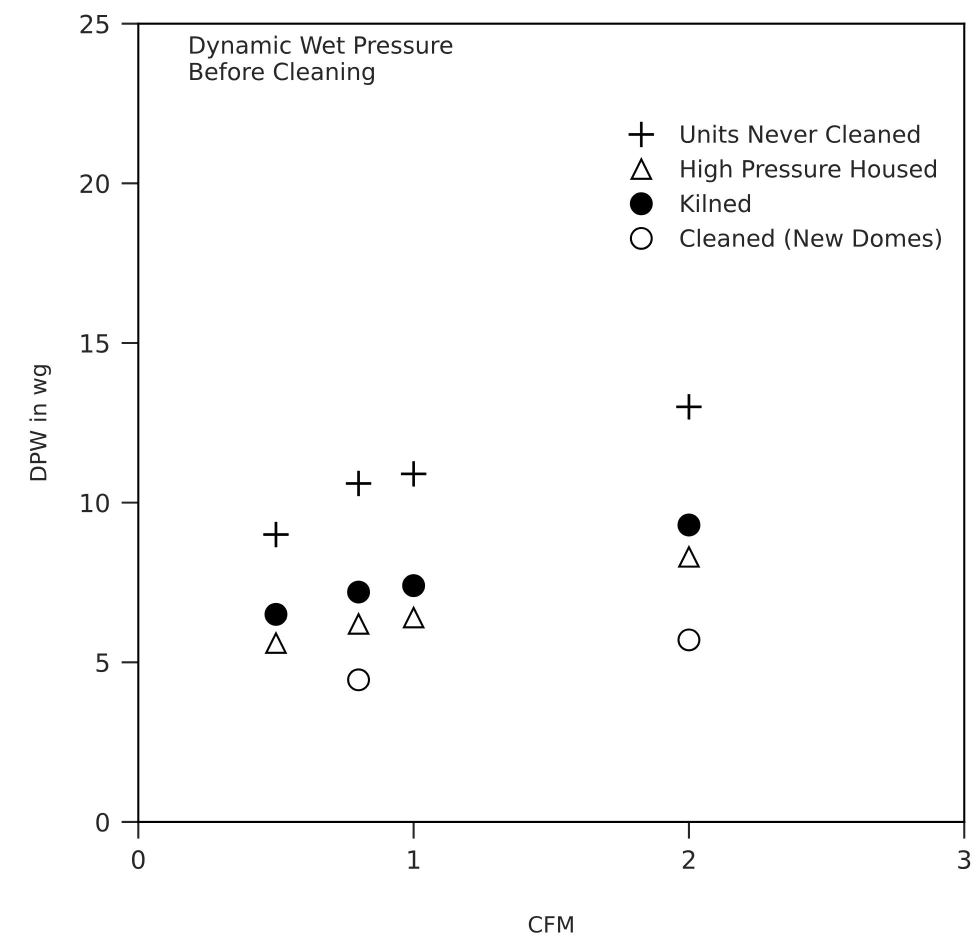  I want to click on legend-label: Cleaned (New Domes), so click(810, 239).